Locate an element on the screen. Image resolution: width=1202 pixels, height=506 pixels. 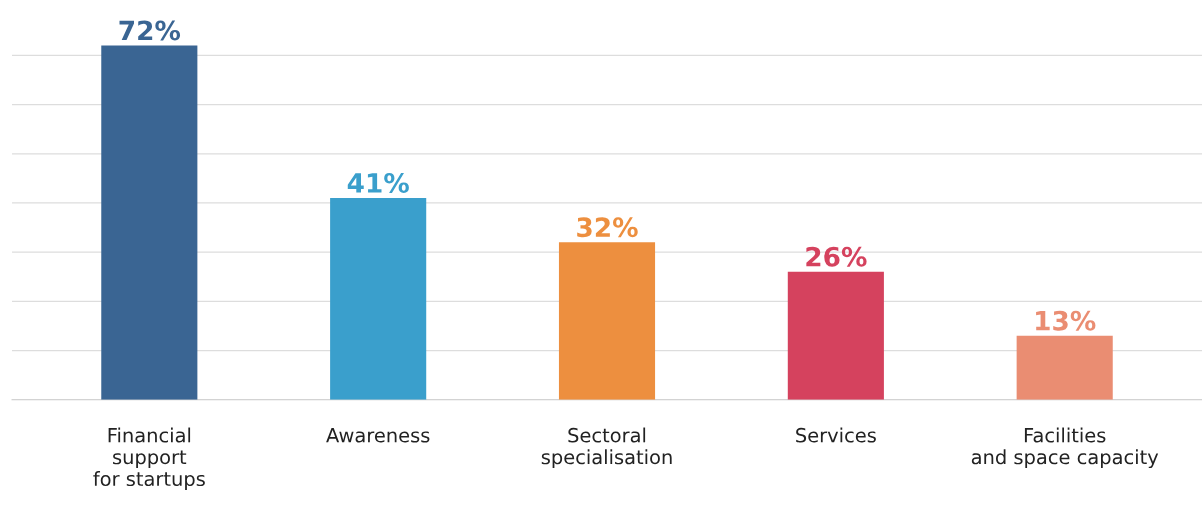
x-tick-label: Services is located at coordinates (836, 435).